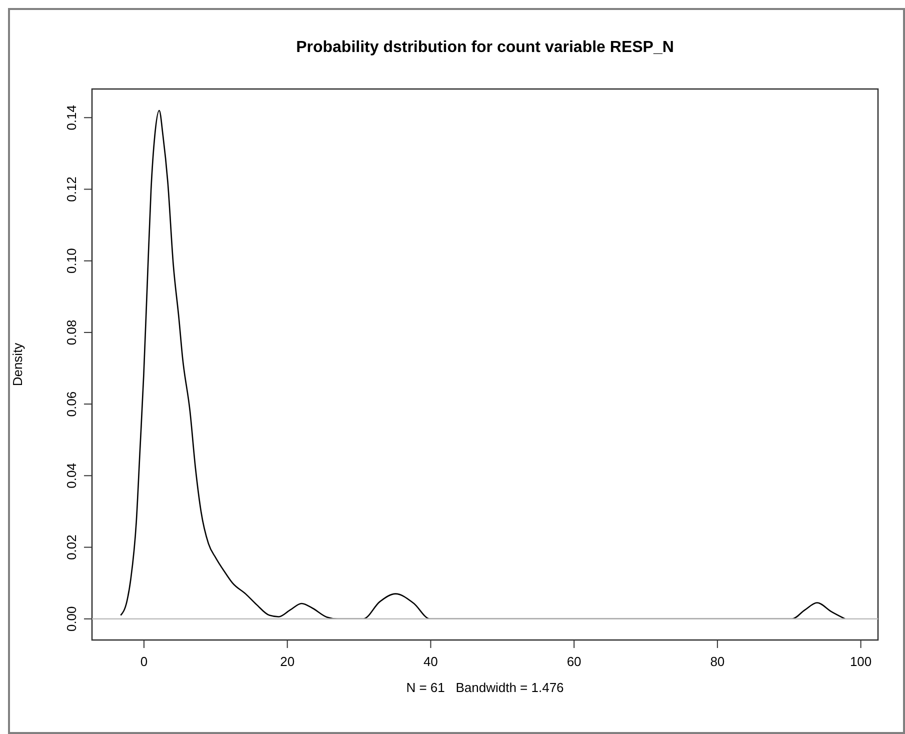 The height and width of the screenshot is (734, 905). Describe the element at coordinates (71, 619) in the screenshot. I see `y-tick-label: 0.00` at that location.